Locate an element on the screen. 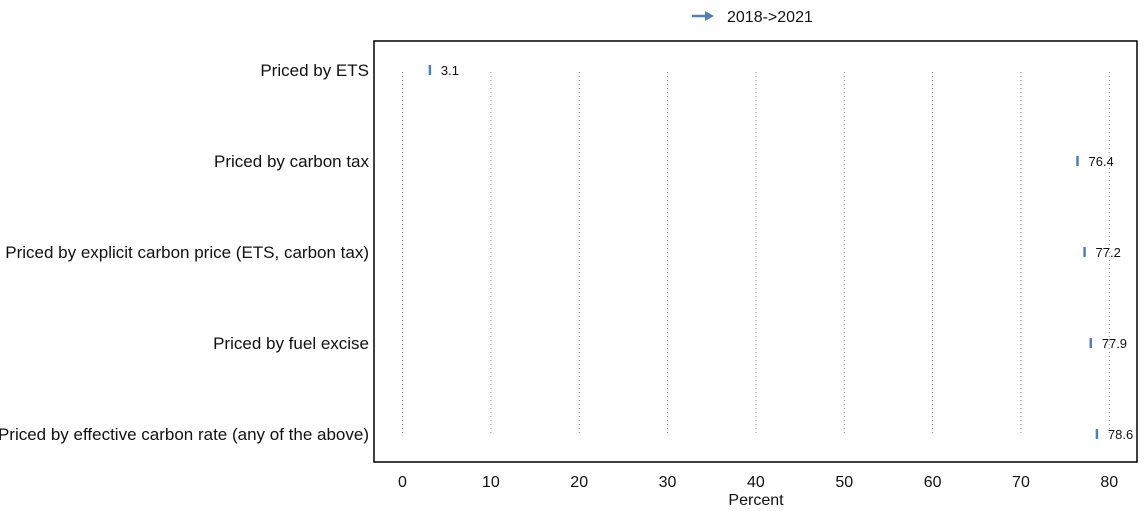  legend-arrow-icon is located at coordinates (709, 16).